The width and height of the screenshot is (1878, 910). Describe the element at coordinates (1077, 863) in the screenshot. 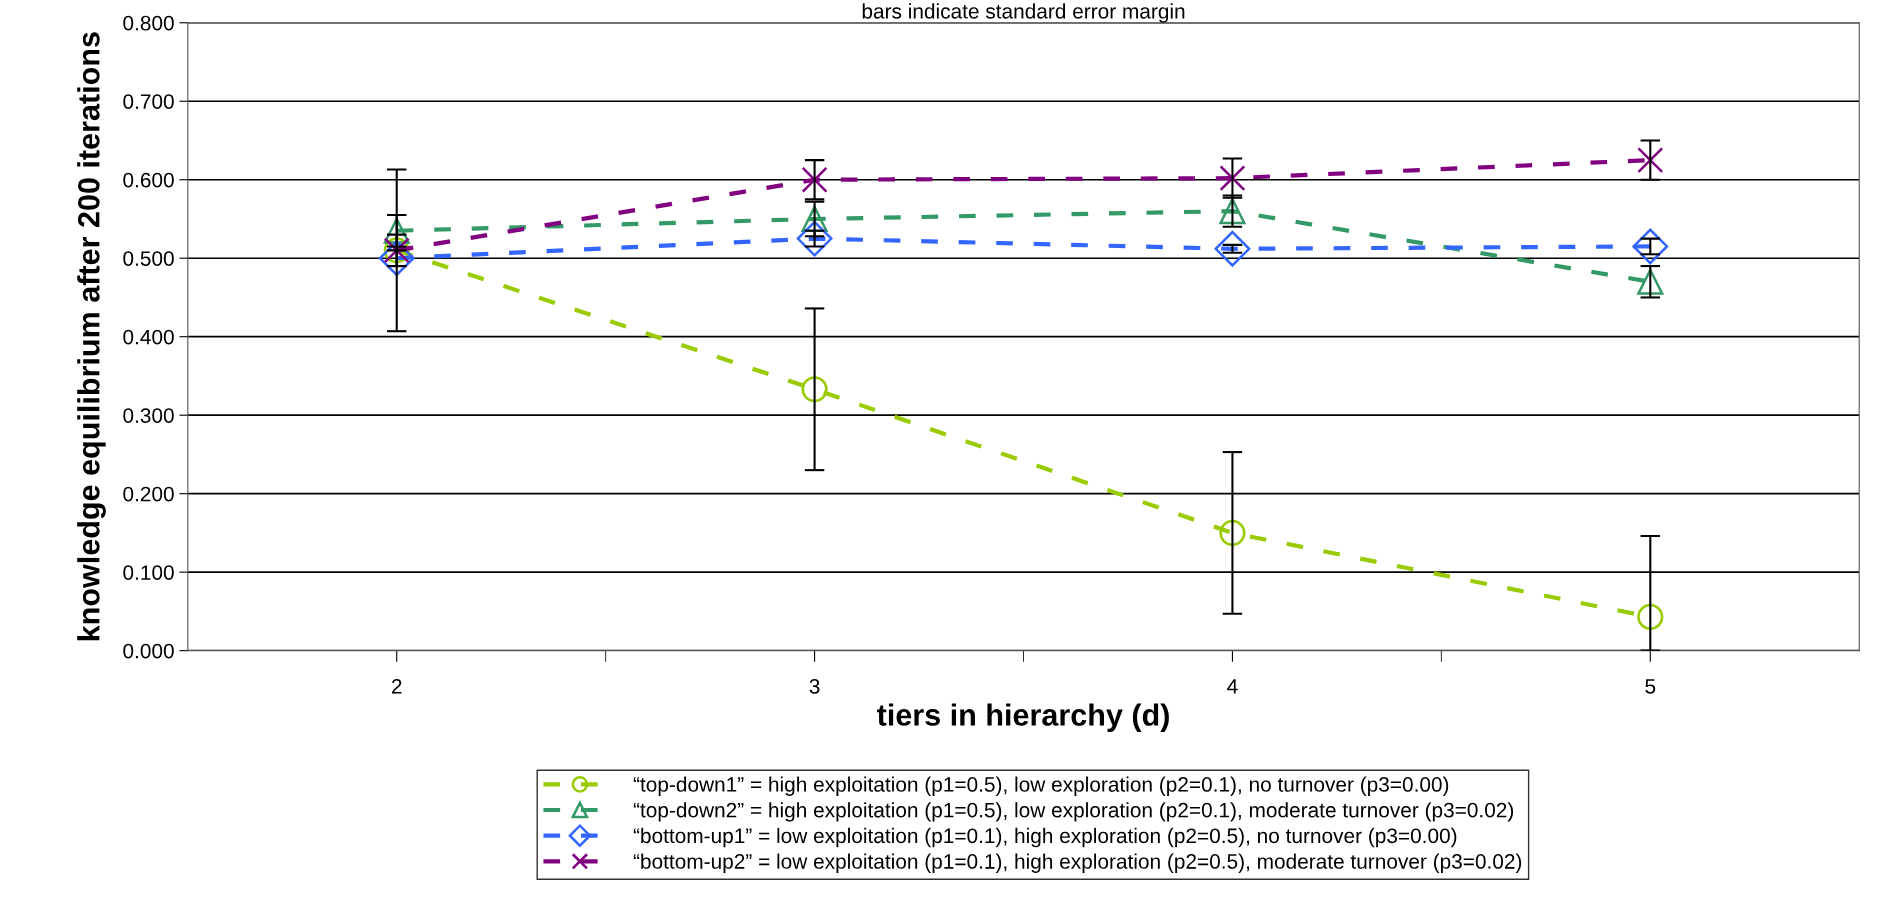

I see `legend-label: “bottom-up2” = low exploitation (p1=0.1), high exploration (p2=0.5), moderate turnover (p3=0.02)` at that location.